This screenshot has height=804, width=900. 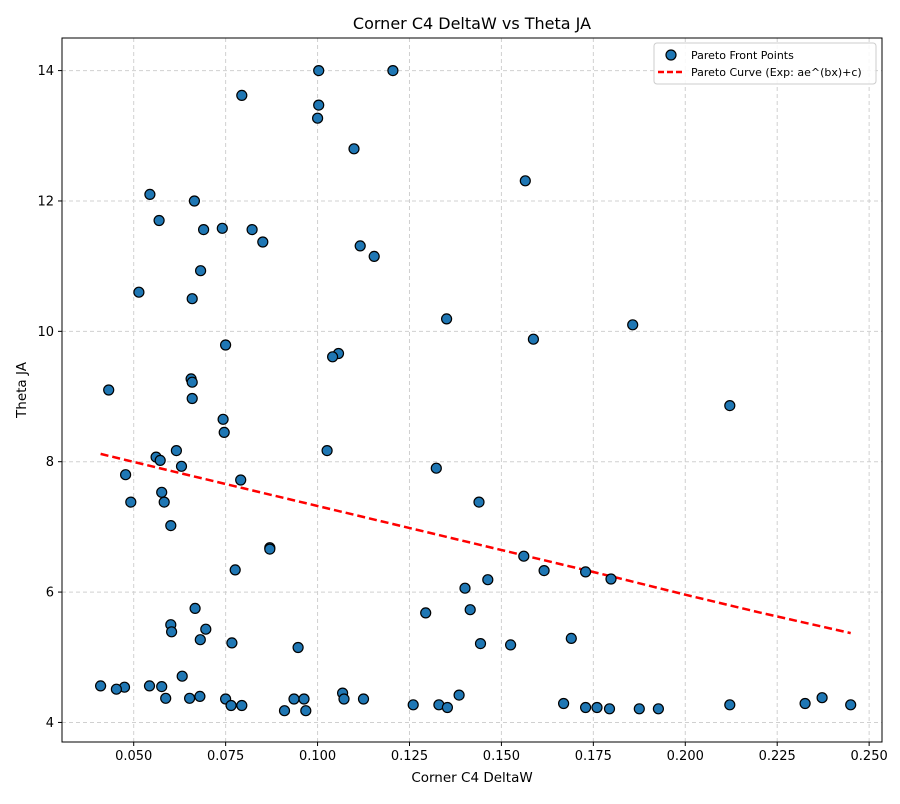 I want to click on y-tick-label: 4, so click(x=50, y=723).